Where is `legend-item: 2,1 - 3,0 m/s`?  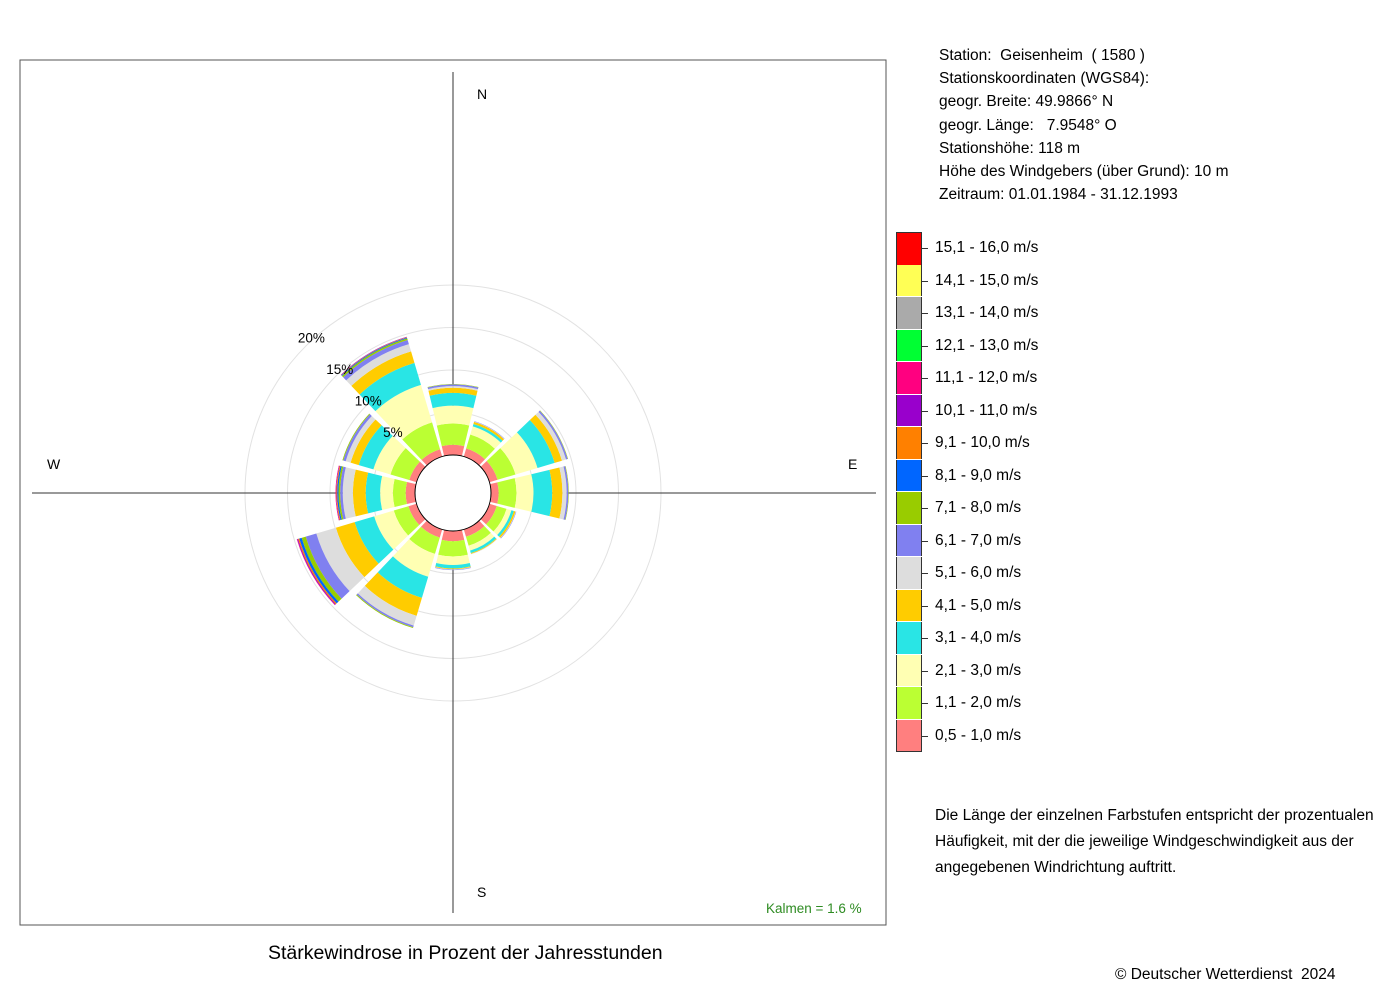
legend-item: 2,1 - 3,0 m/s is located at coordinates (996, 671).